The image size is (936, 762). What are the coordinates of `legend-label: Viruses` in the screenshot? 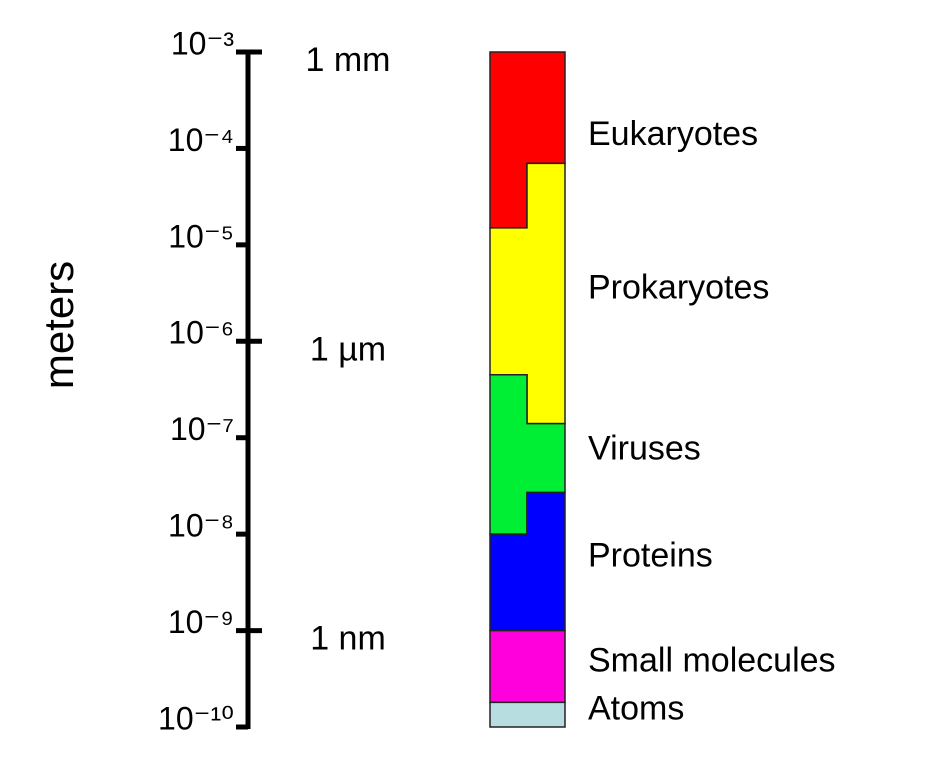 It's located at (644, 448).